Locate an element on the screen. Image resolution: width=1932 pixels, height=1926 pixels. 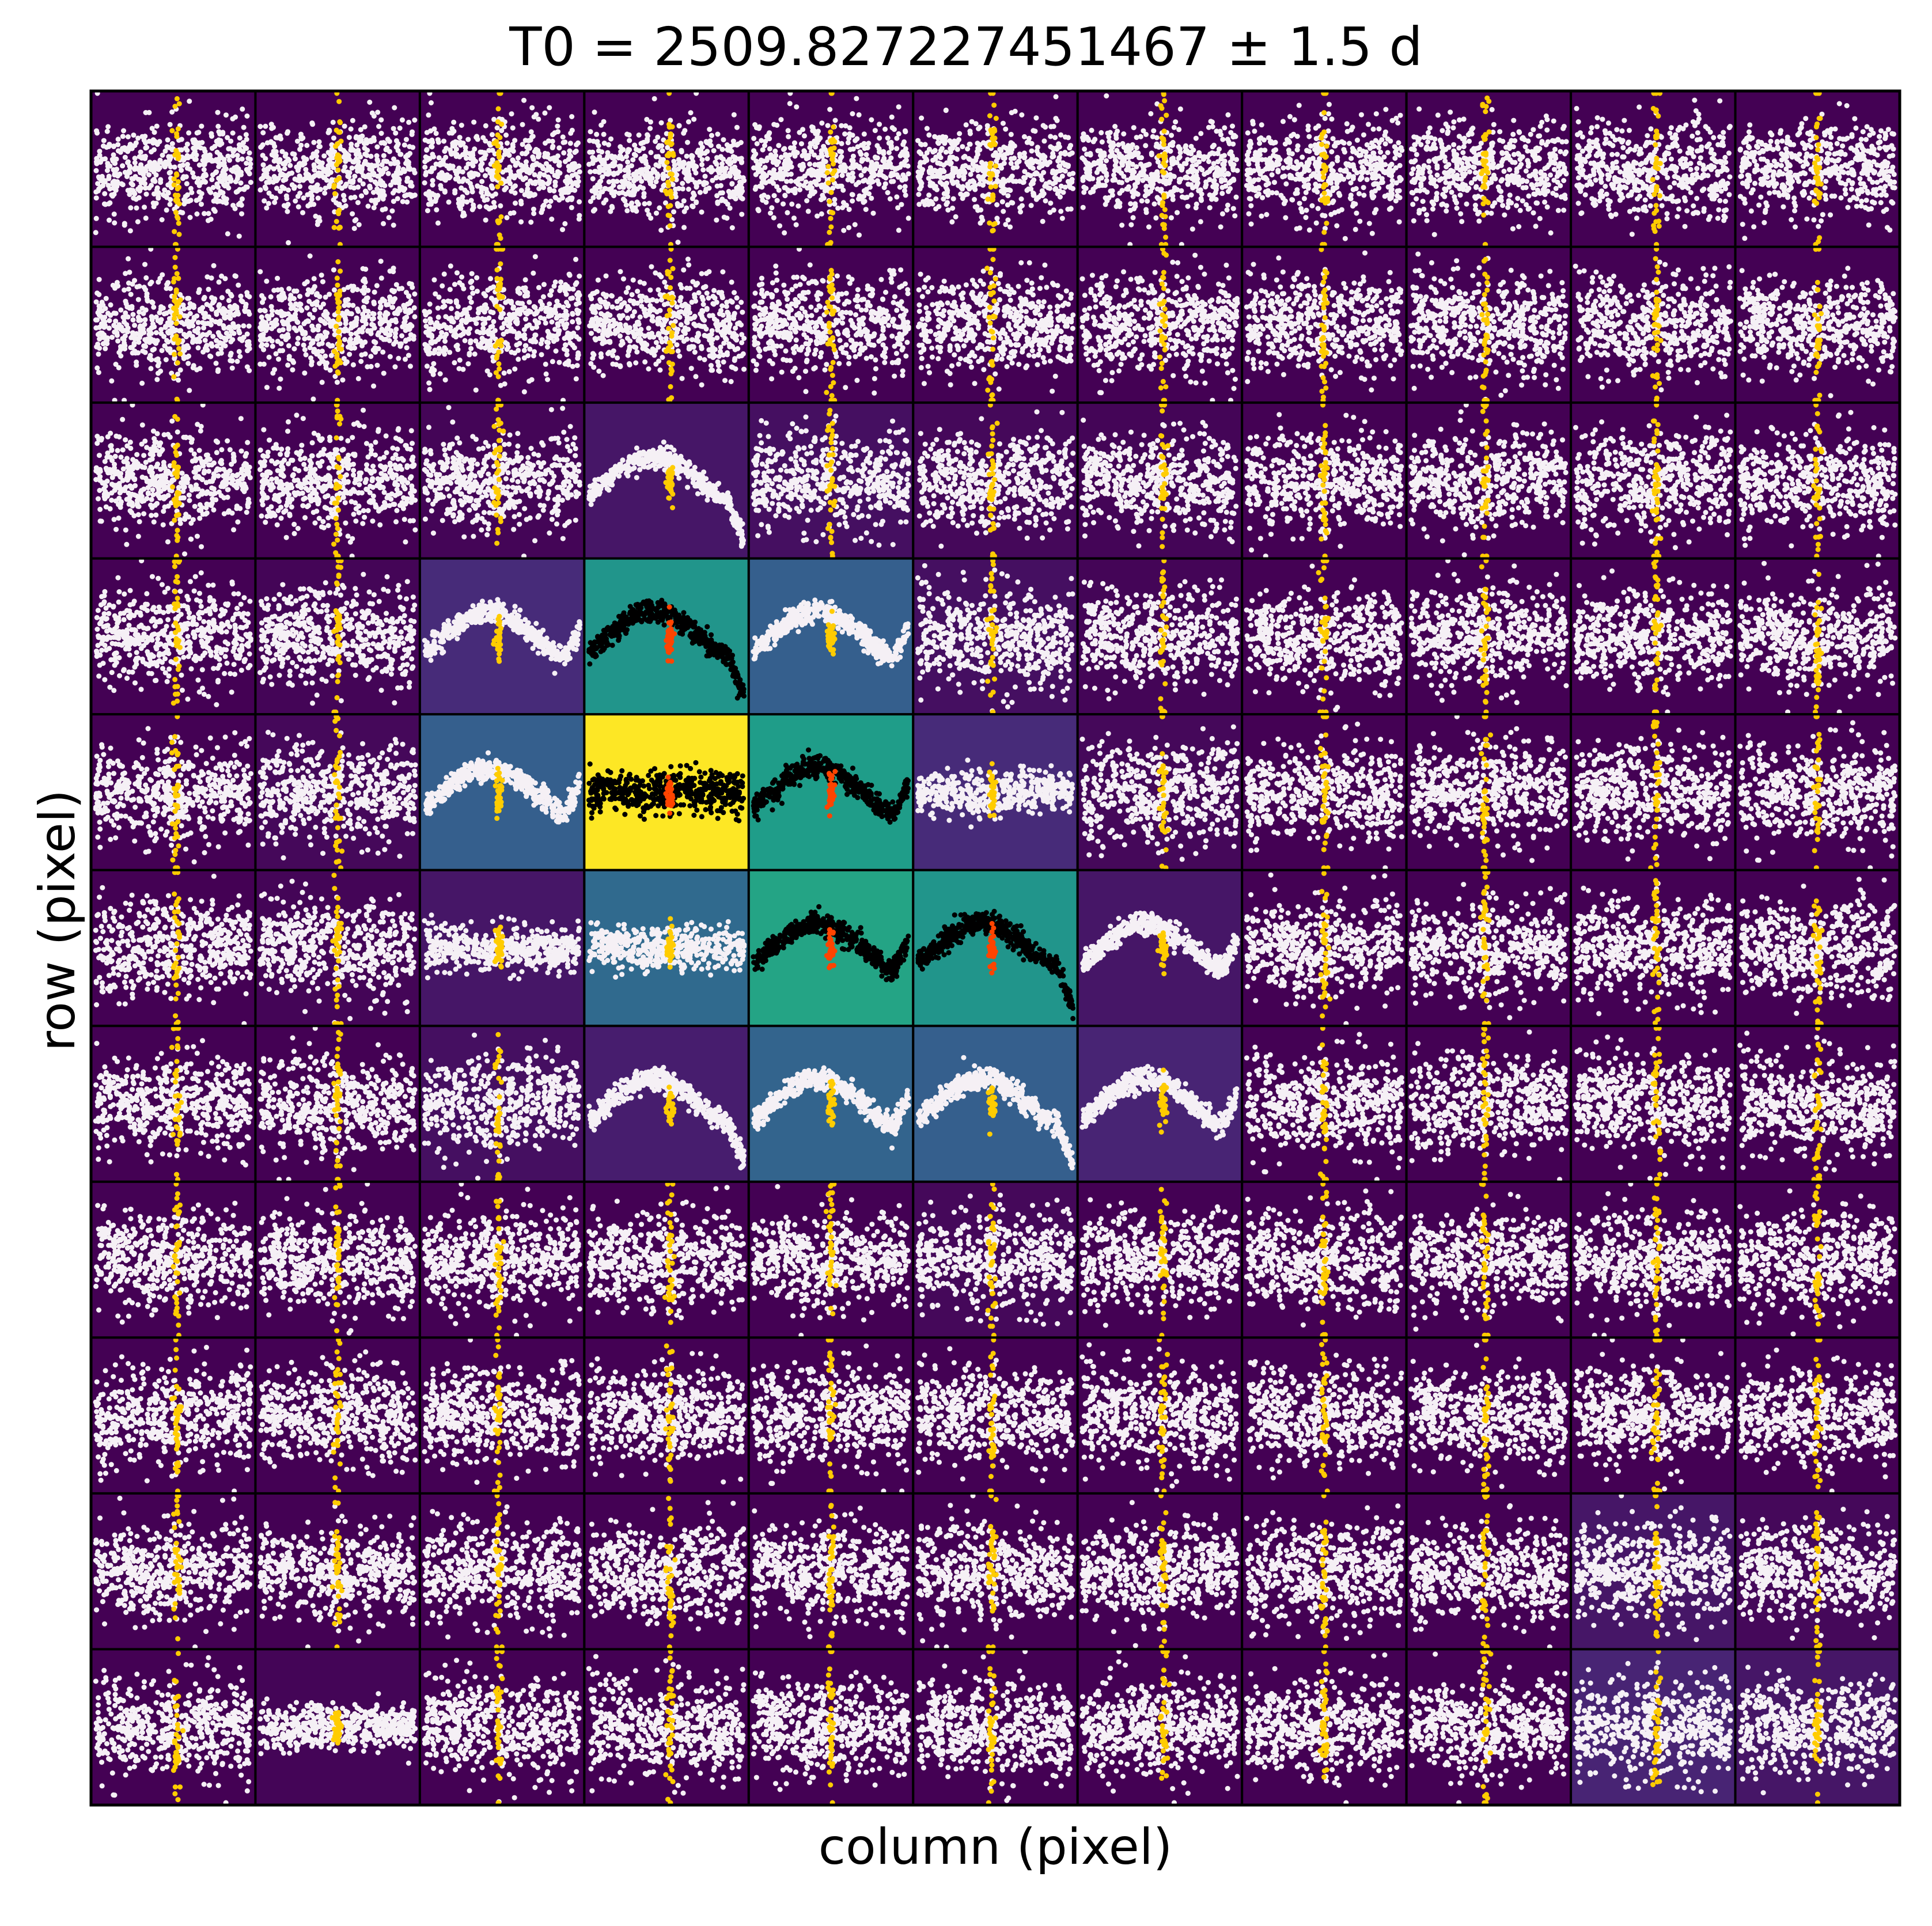
pixel-cell-r7-c9 is located at coordinates (1653, 1260).